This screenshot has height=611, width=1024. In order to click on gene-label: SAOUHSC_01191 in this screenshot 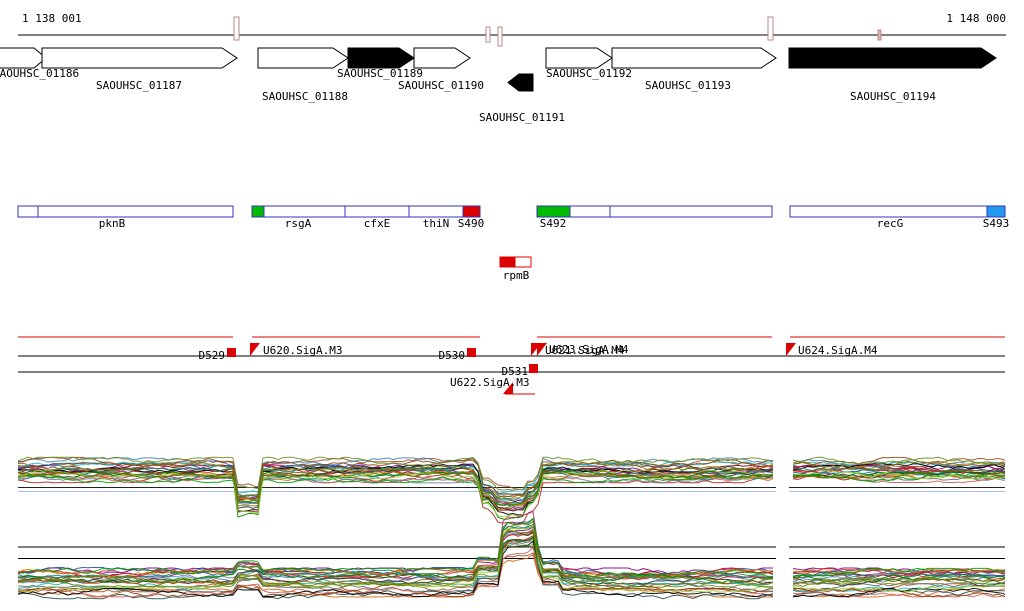, I will do `click(522, 117)`.